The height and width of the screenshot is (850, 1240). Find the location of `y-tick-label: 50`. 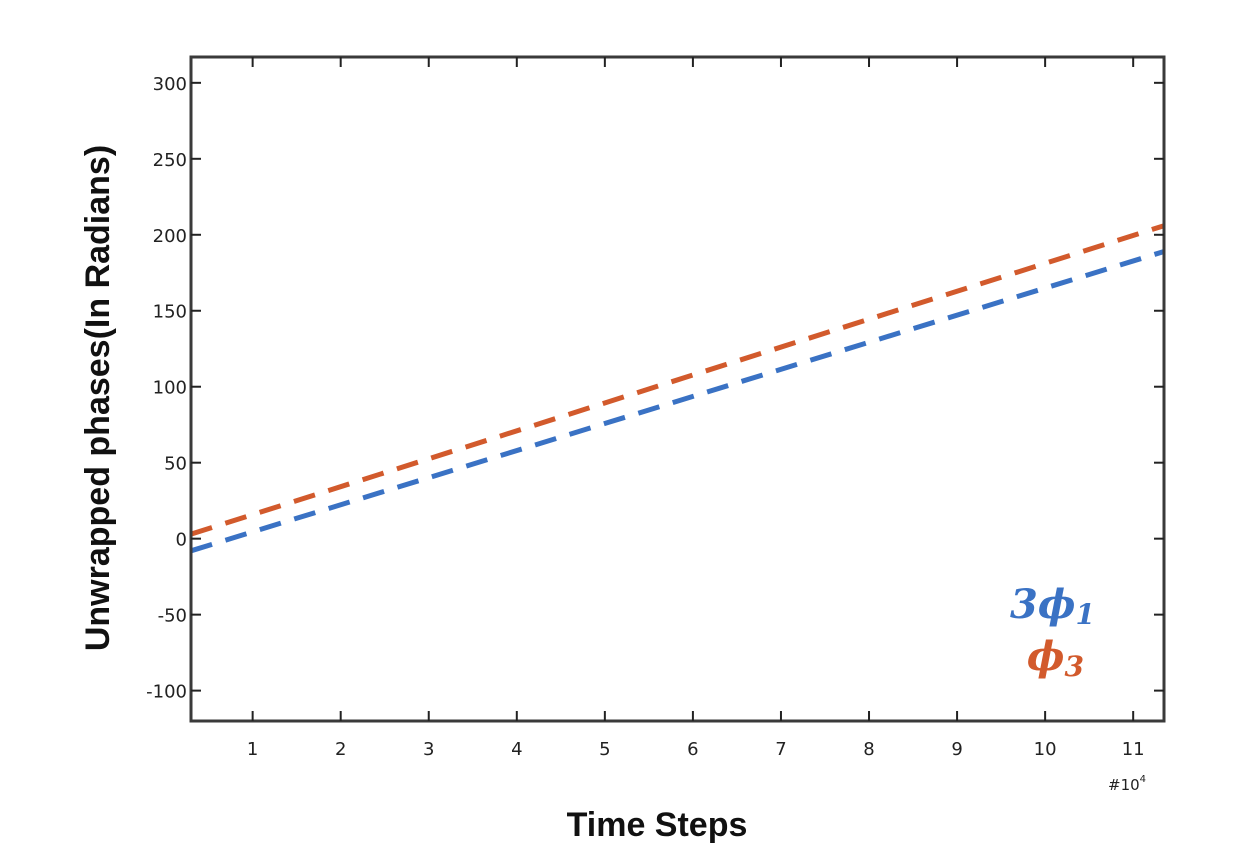

y-tick-label: 50 is located at coordinates (175, 464).